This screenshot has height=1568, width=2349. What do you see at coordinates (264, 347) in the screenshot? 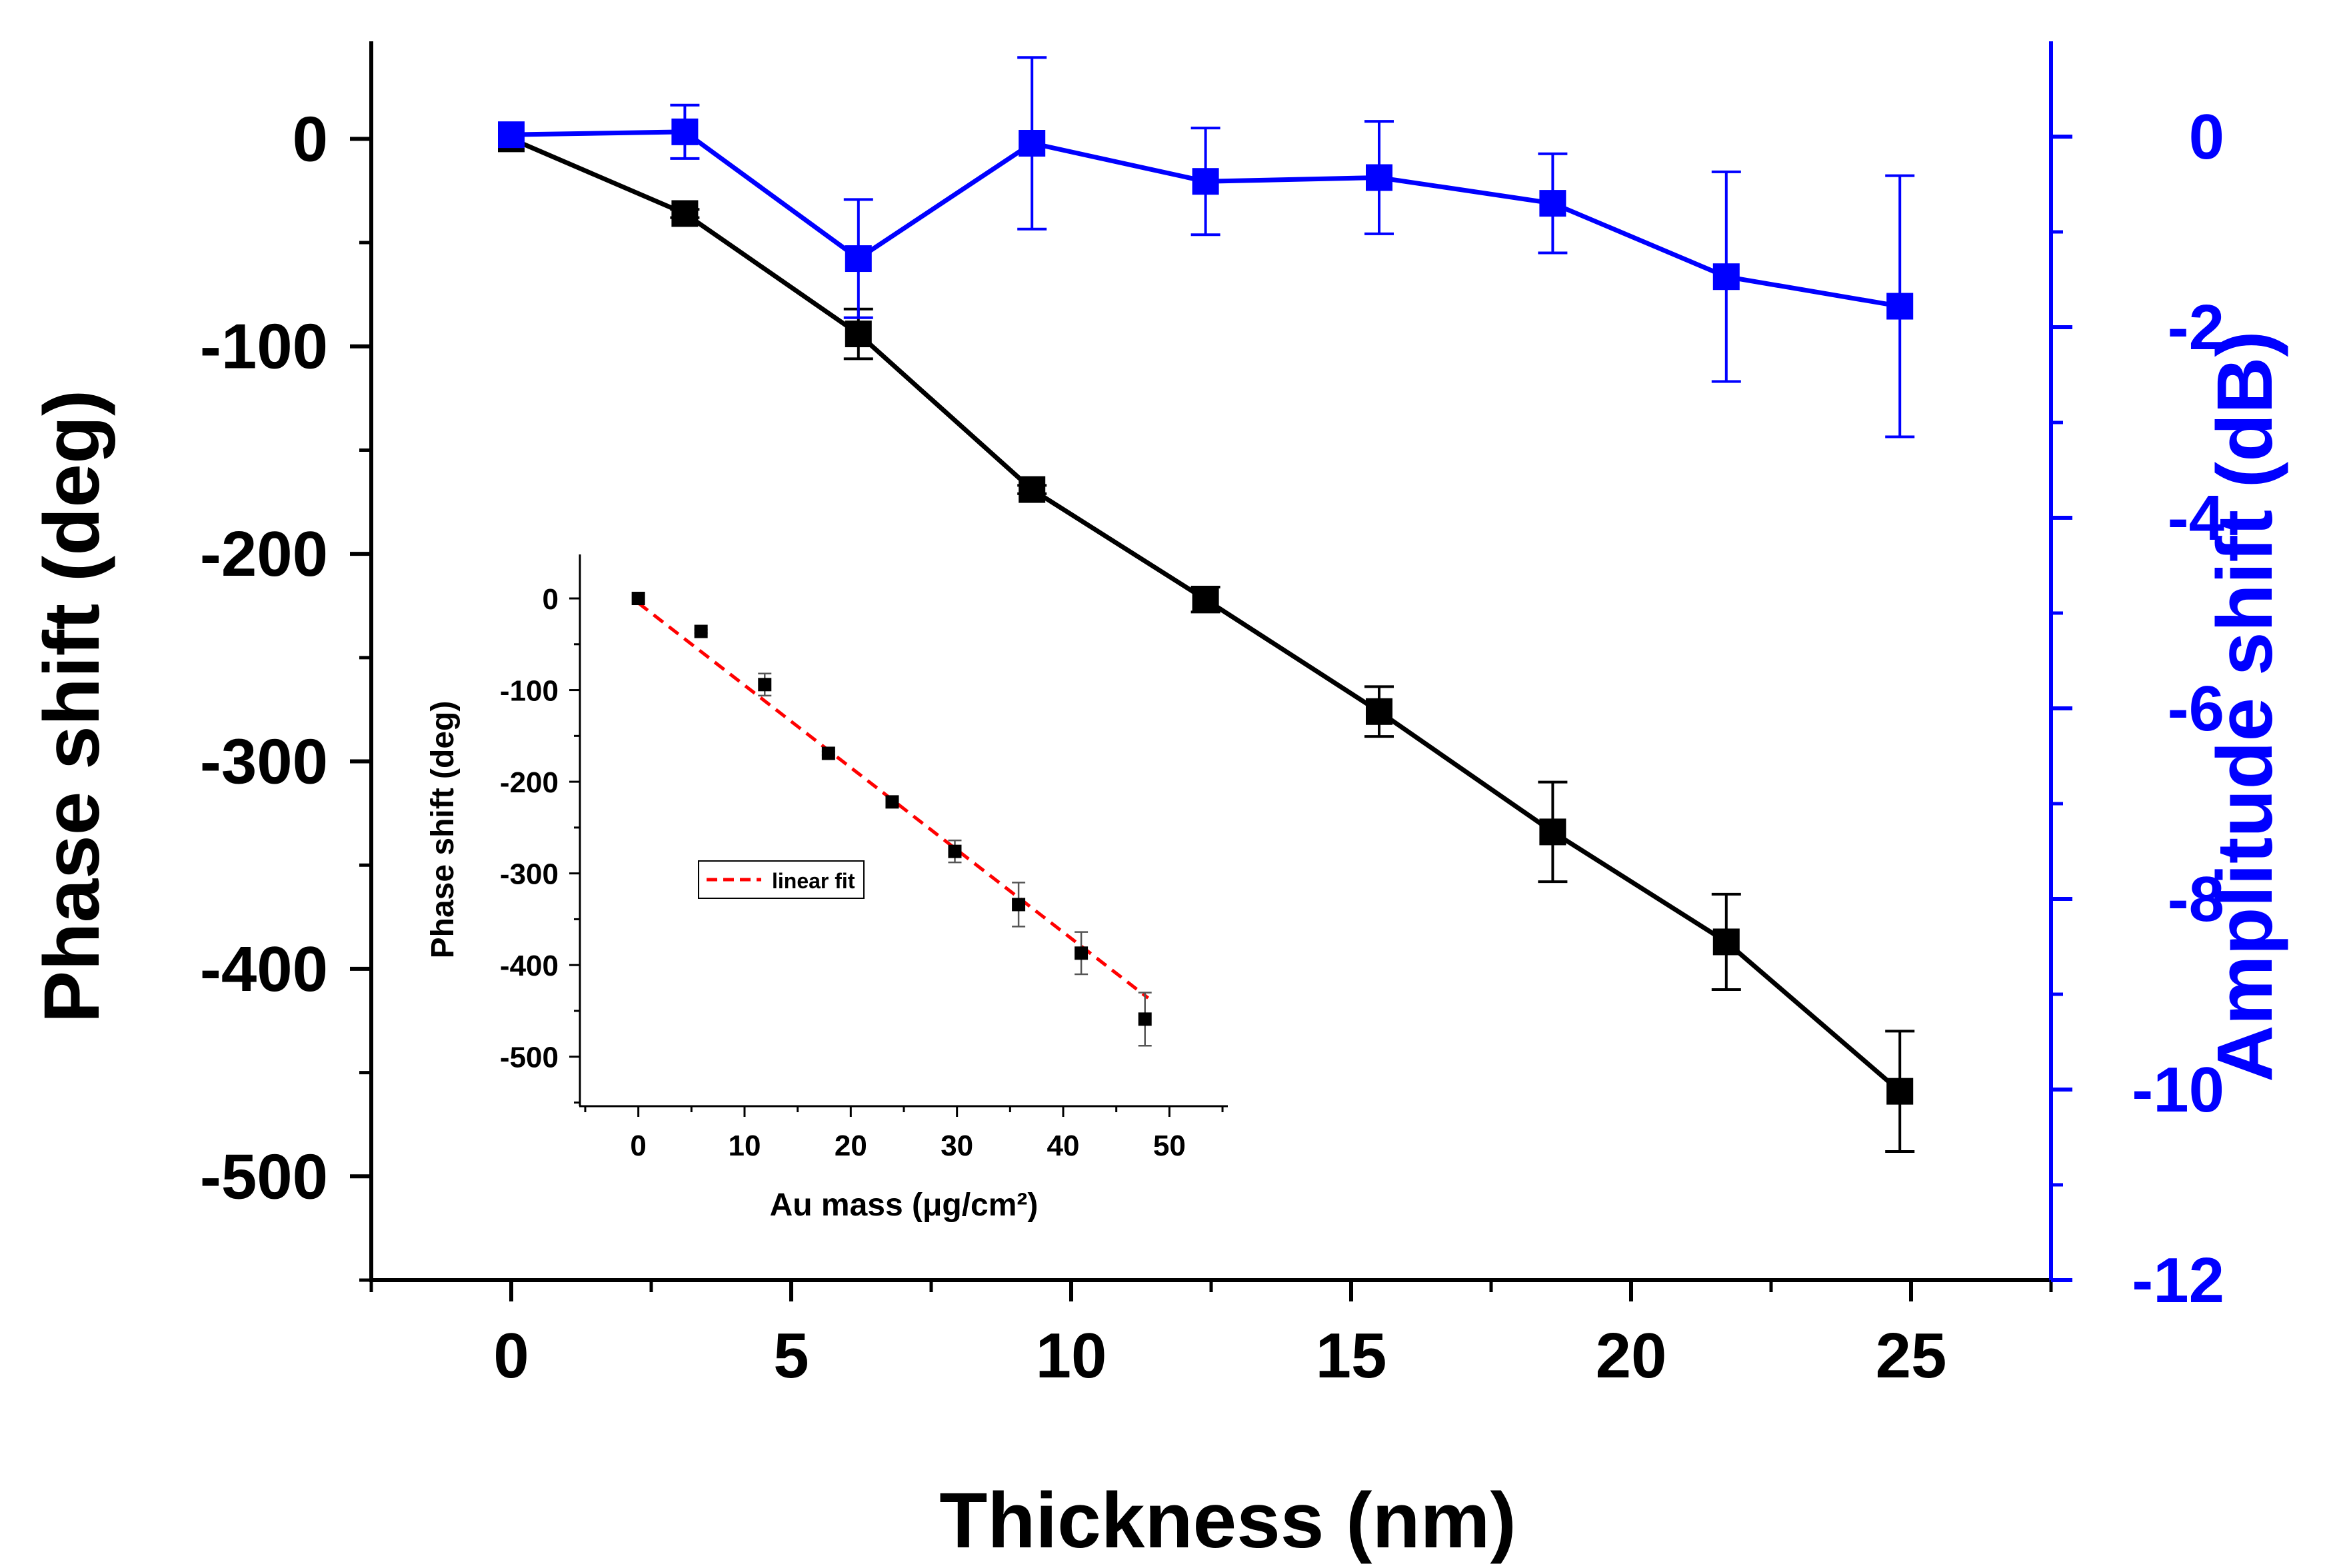
I see `y-tick-label: -100` at bounding box center [264, 347].